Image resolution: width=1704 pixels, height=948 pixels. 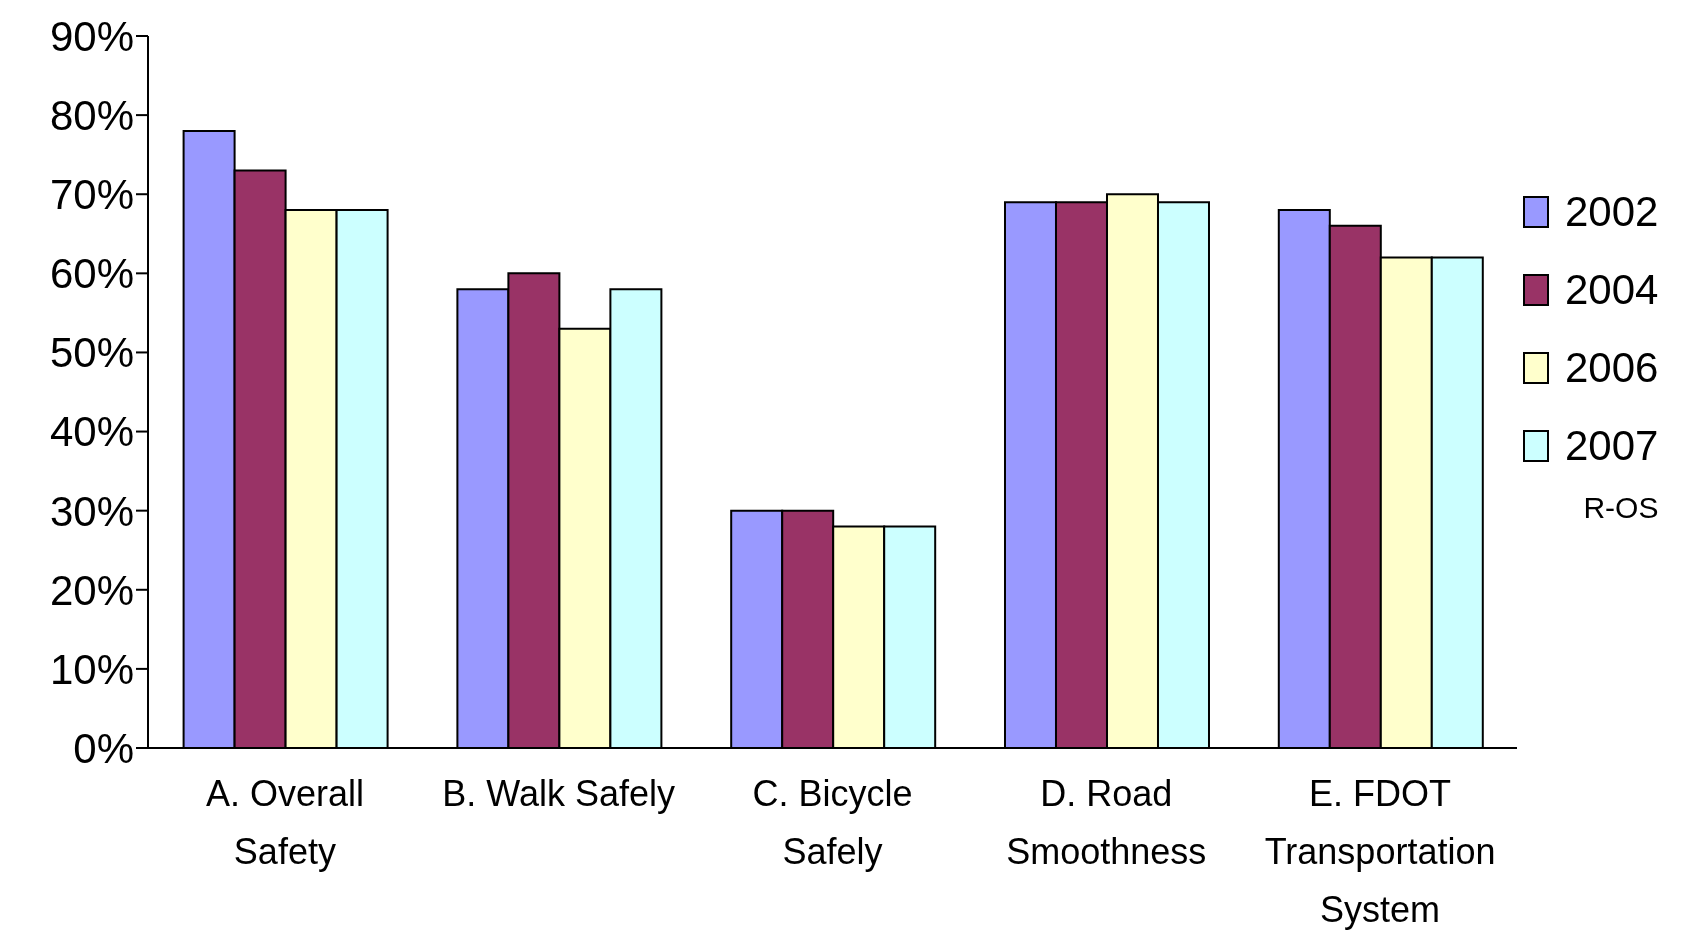 What do you see at coordinates (91, 195) in the screenshot?
I see `y-tick-label: 70%` at bounding box center [91, 195].